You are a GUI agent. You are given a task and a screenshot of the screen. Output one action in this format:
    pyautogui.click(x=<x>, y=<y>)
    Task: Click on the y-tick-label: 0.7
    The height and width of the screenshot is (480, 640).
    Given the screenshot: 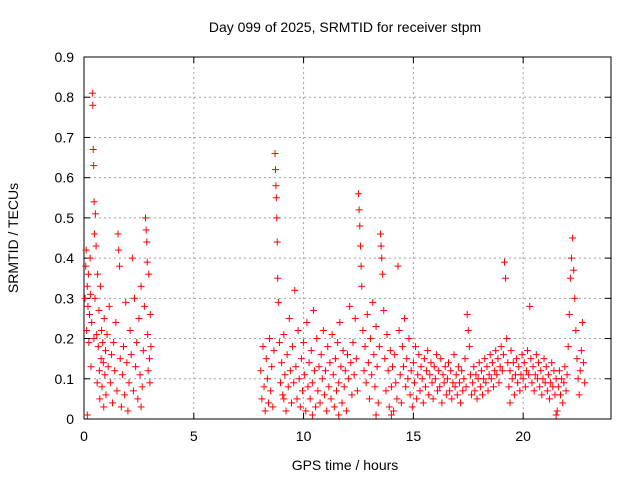 What is the action you would take?
    pyautogui.click(x=65, y=137)
    